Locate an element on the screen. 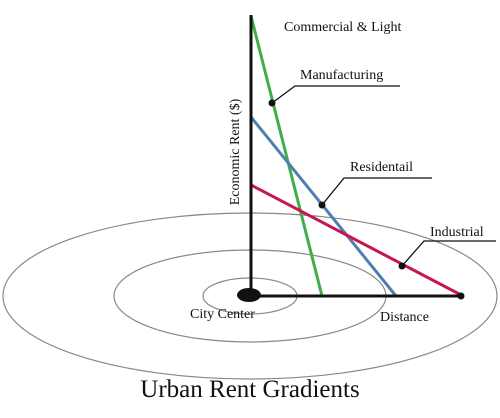 Image resolution: width=500 pixels, height=418 pixels. manufacturing-label: Manufacturing is located at coordinates (341, 75).